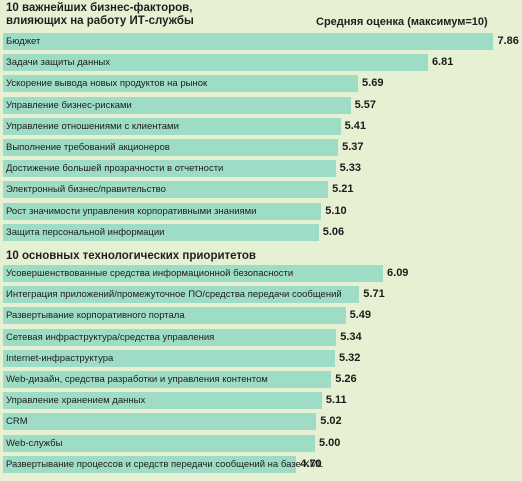 The width and height of the screenshot is (522, 481). What do you see at coordinates (58, 62) in the screenshot?
I see `bar-label: Задачи защиты данных` at bounding box center [58, 62].